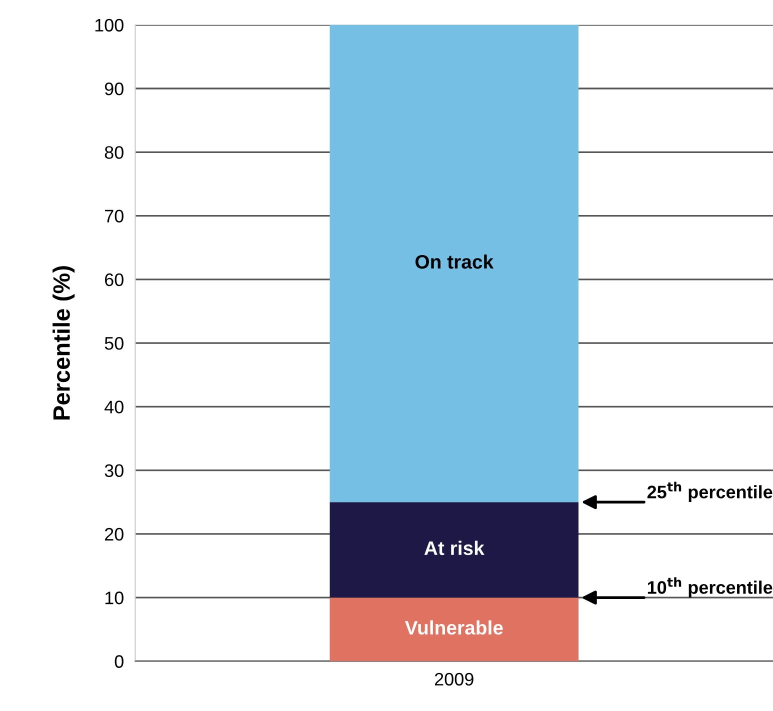 This screenshot has width=773, height=711. Describe the element at coordinates (114, 407) in the screenshot. I see `y-tick-label: 40` at that location.